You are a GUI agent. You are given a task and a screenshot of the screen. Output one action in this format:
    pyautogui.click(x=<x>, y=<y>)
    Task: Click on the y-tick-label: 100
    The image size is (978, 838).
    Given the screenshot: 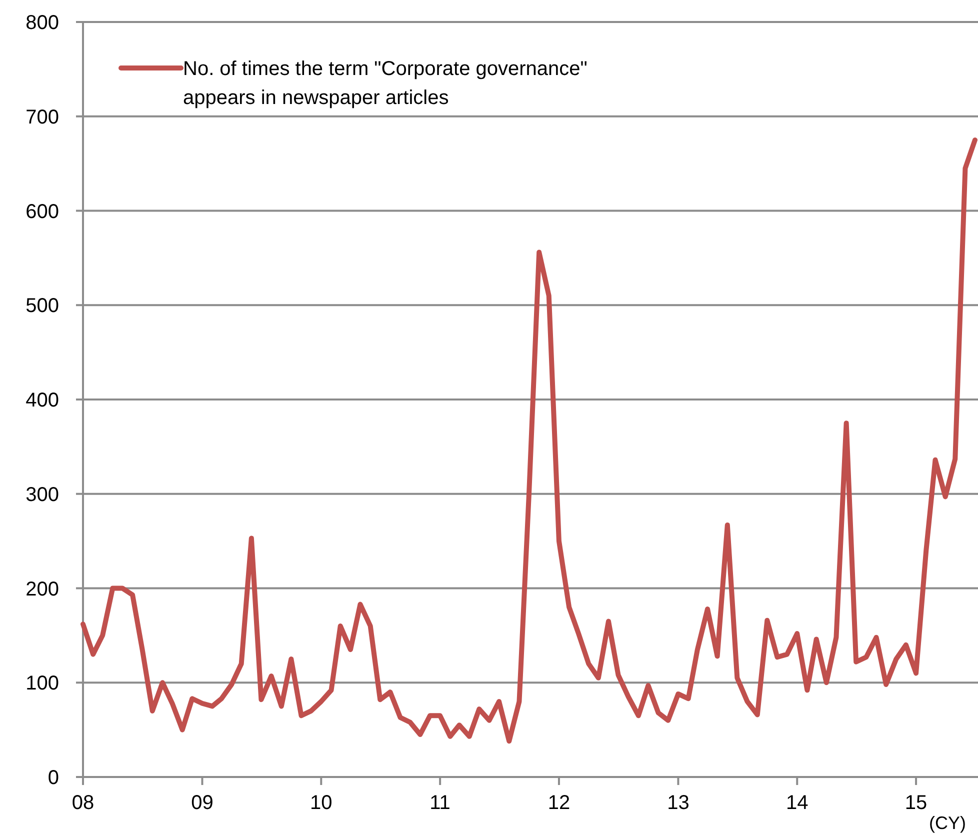 What is the action you would take?
    pyautogui.click(x=42, y=683)
    